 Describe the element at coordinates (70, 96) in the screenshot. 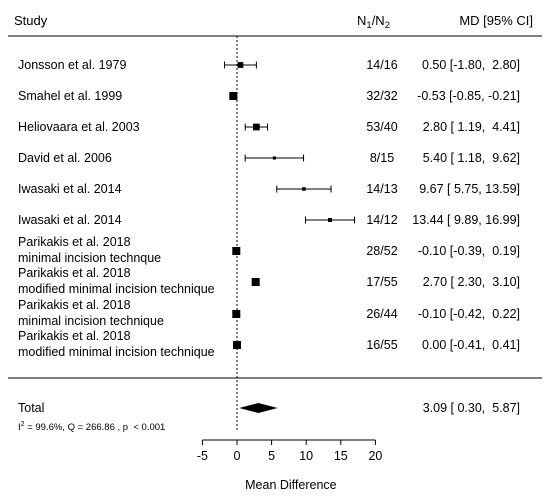

I see `study-label: Smahel et al. 1999` at that location.